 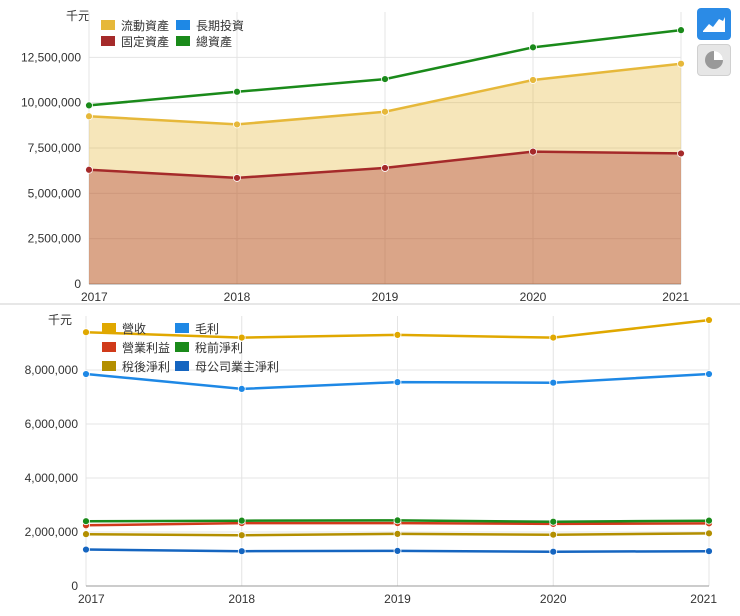 What do you see at coordinates (237, 367) in the screenshot?
I see `legend-label: 母公司業主淨利` at bounding box center [237, 367].